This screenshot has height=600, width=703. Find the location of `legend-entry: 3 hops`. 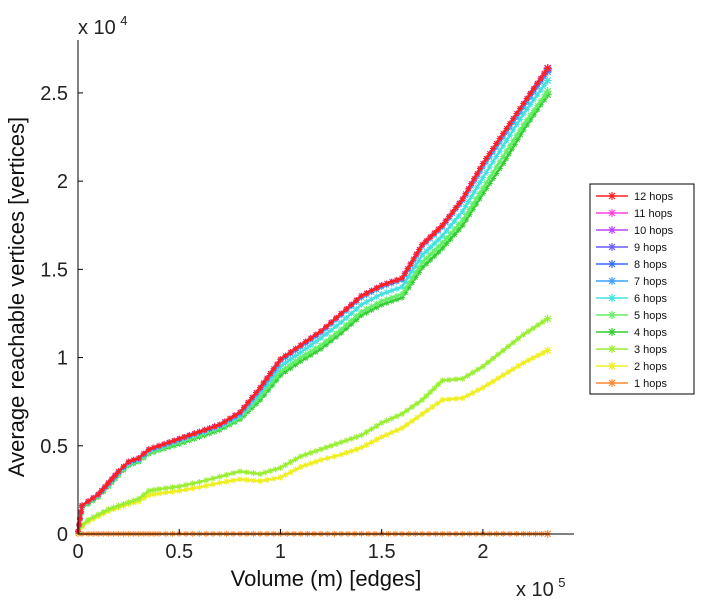

legend-entry: 3 hops is located at coordinates (632, 350).